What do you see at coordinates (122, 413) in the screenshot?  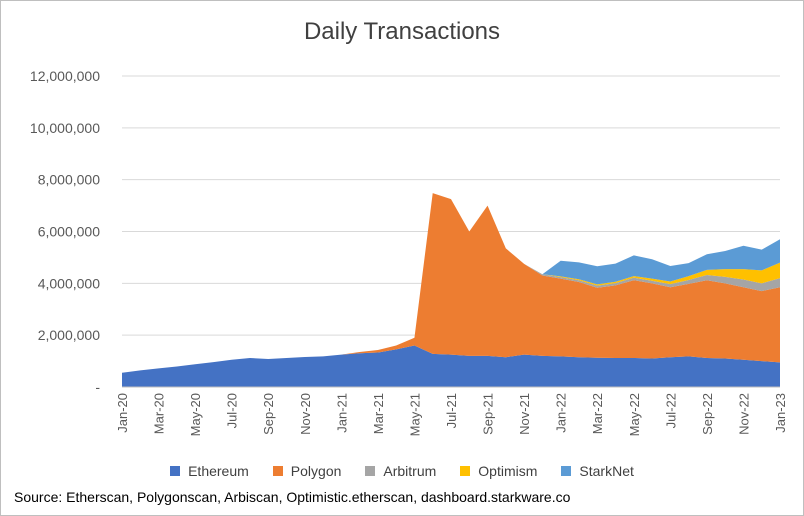 I see `x-tick-label-0: Jan-20` at bounding box center [122, 413].